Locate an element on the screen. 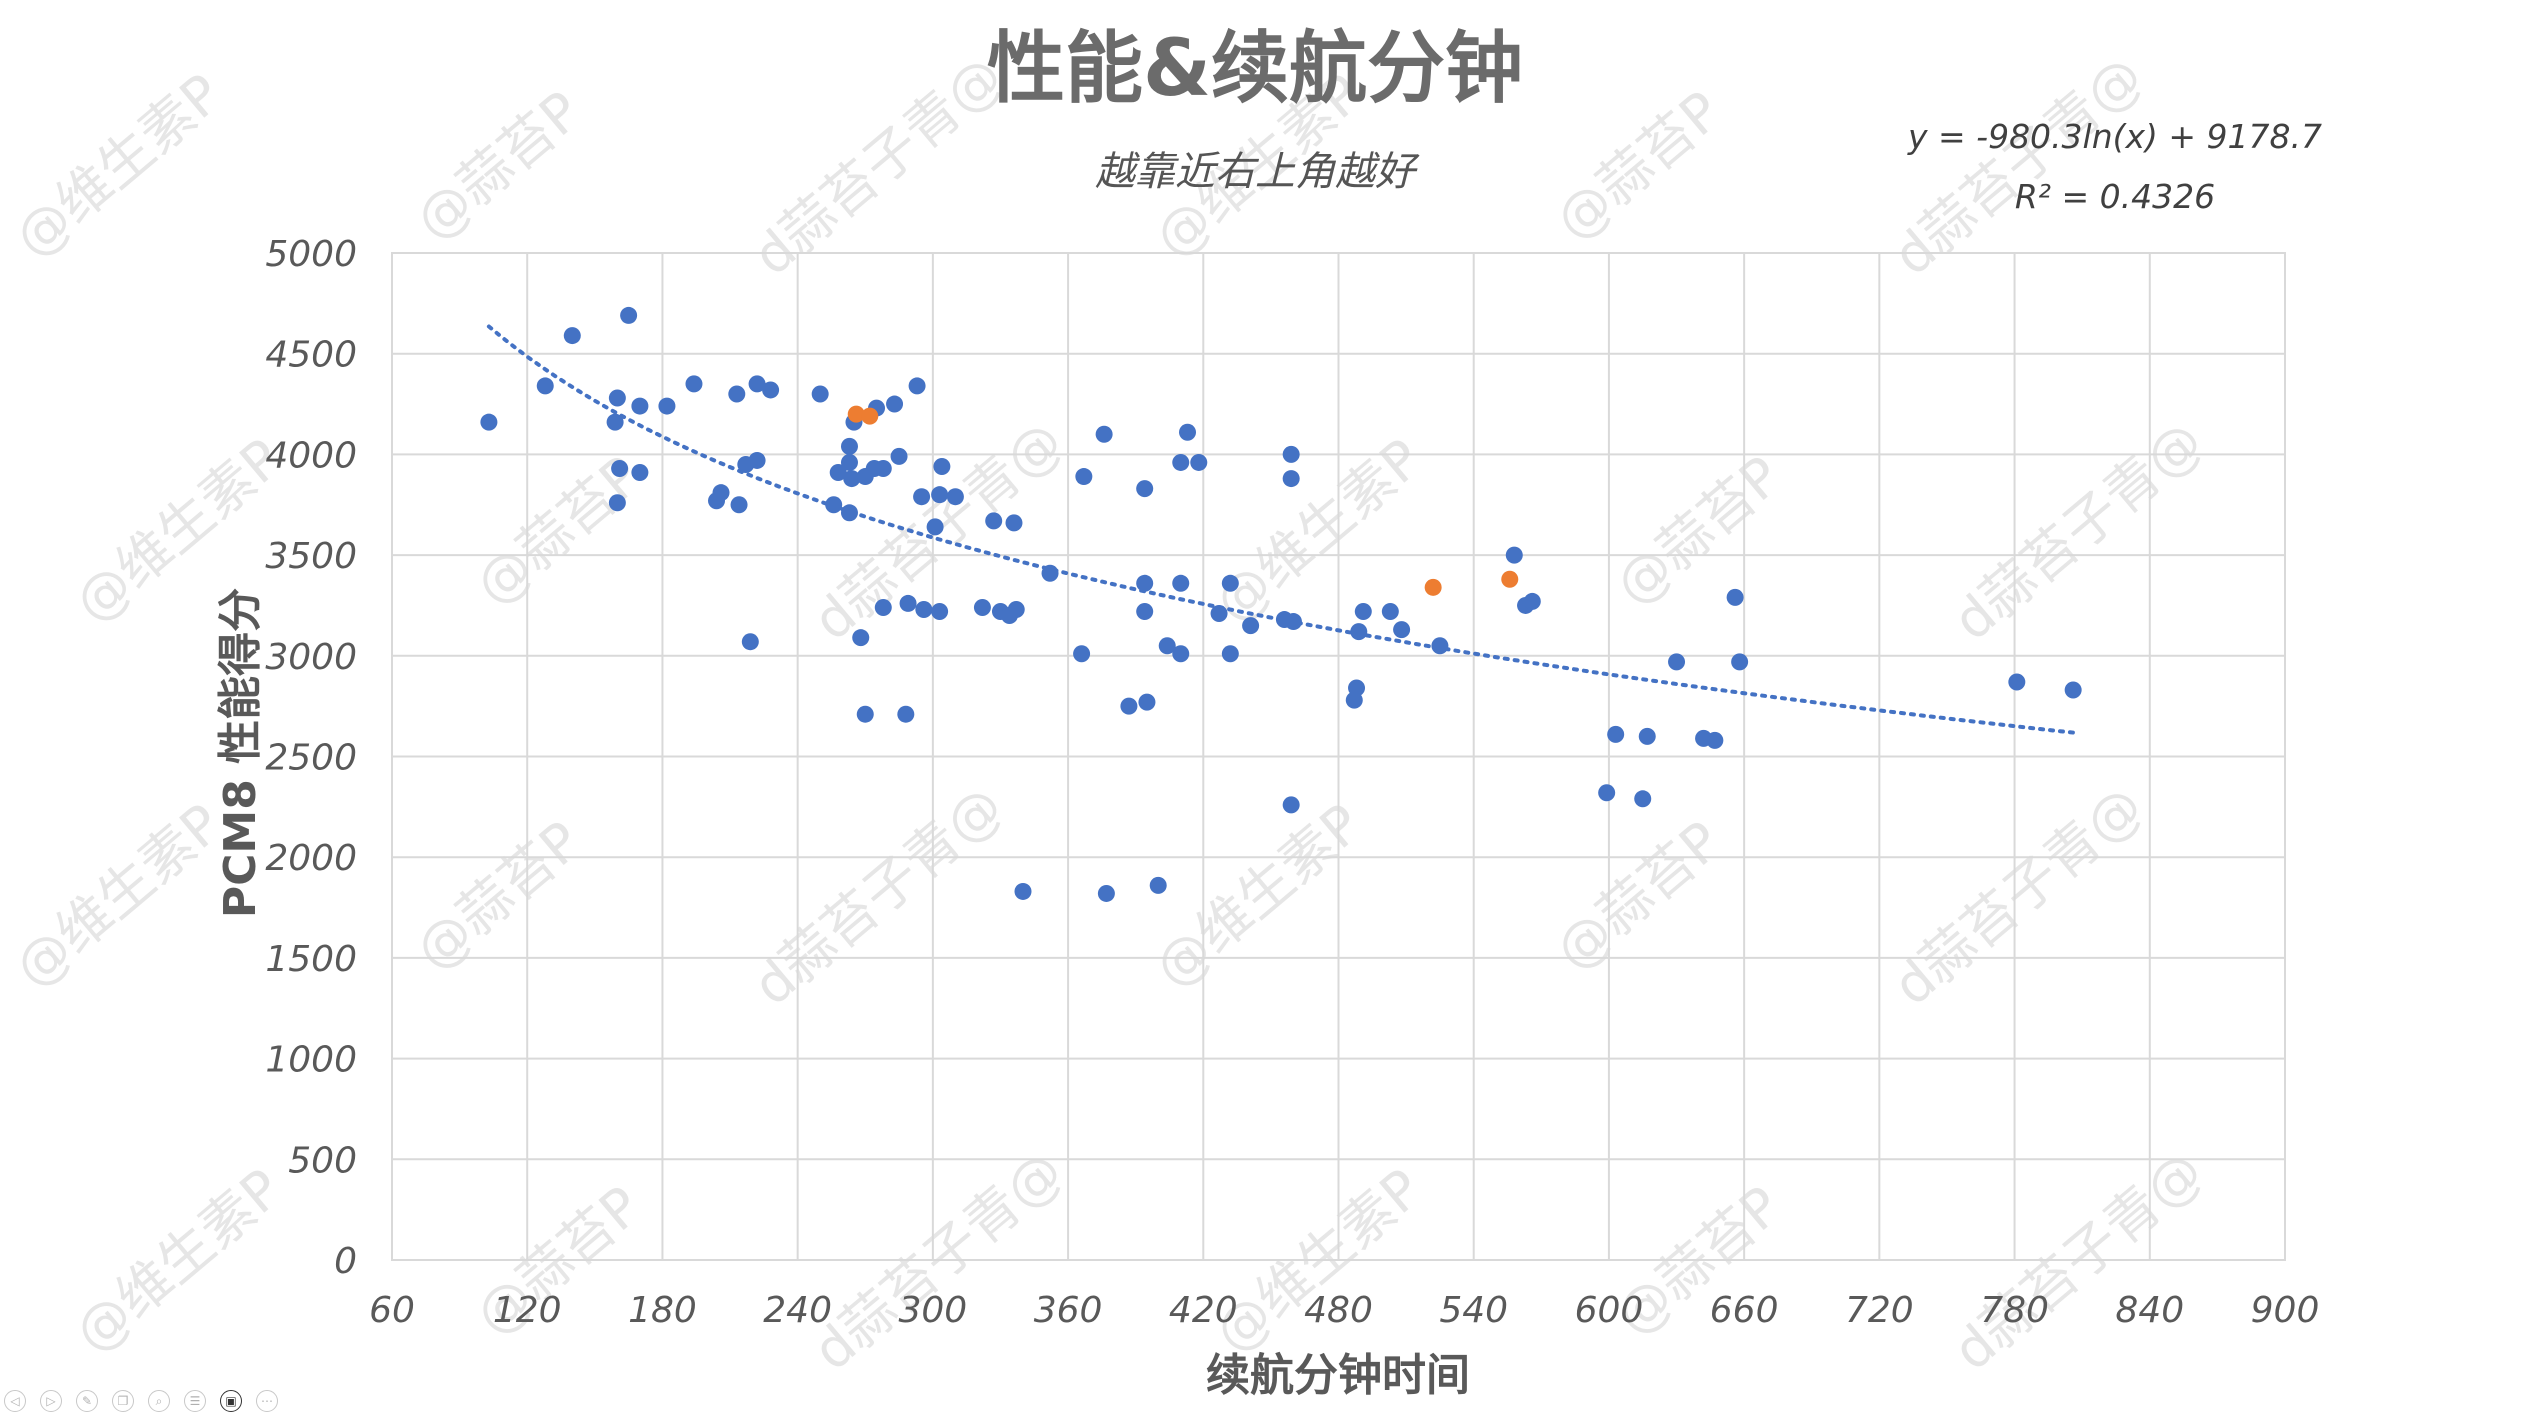 The width and height of the screenshot is (2523, 1420). x-tick-label: 300 is located at coordinates (932, 1310).